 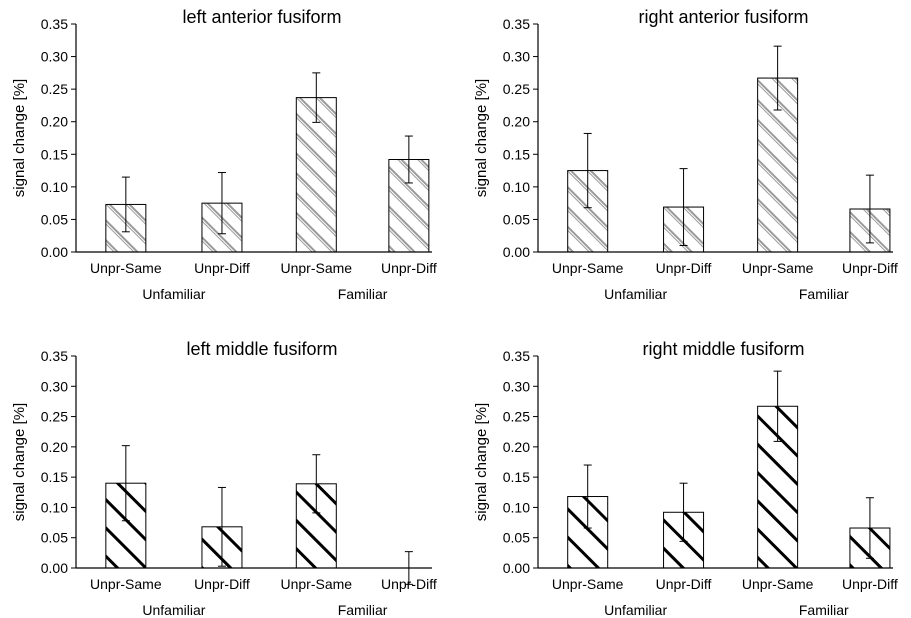 I want to click on chart-title: left middle fusiform, so click(x=261, y=349).